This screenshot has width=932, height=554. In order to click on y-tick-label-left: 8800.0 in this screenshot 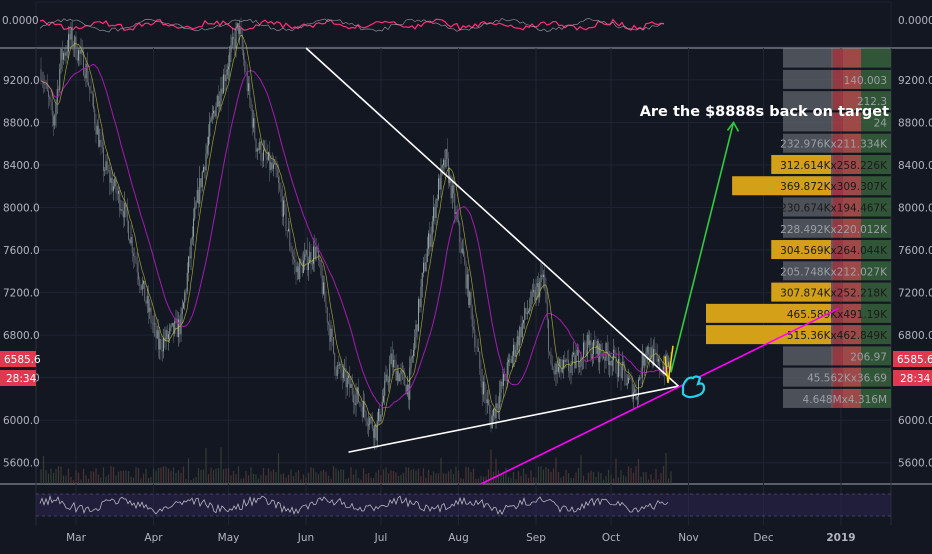, I will do `click(21, 123)`.